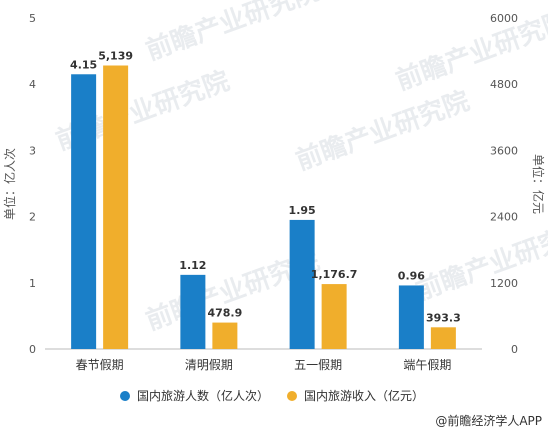 The height and width of the screenshot is (433, 548). I want to click on y-left-tick-label: 1, so click(32, 283).